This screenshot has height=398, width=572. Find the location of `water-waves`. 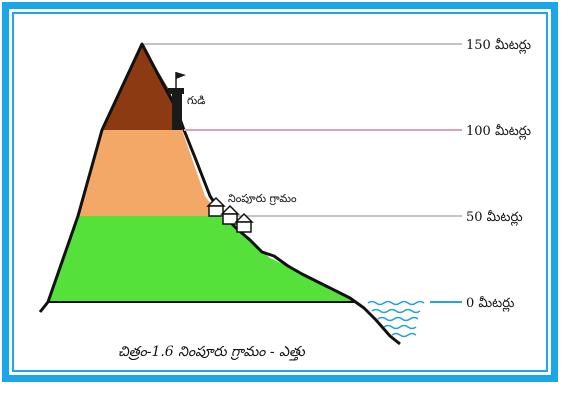

water-waves is located at coordinates (396, 319).